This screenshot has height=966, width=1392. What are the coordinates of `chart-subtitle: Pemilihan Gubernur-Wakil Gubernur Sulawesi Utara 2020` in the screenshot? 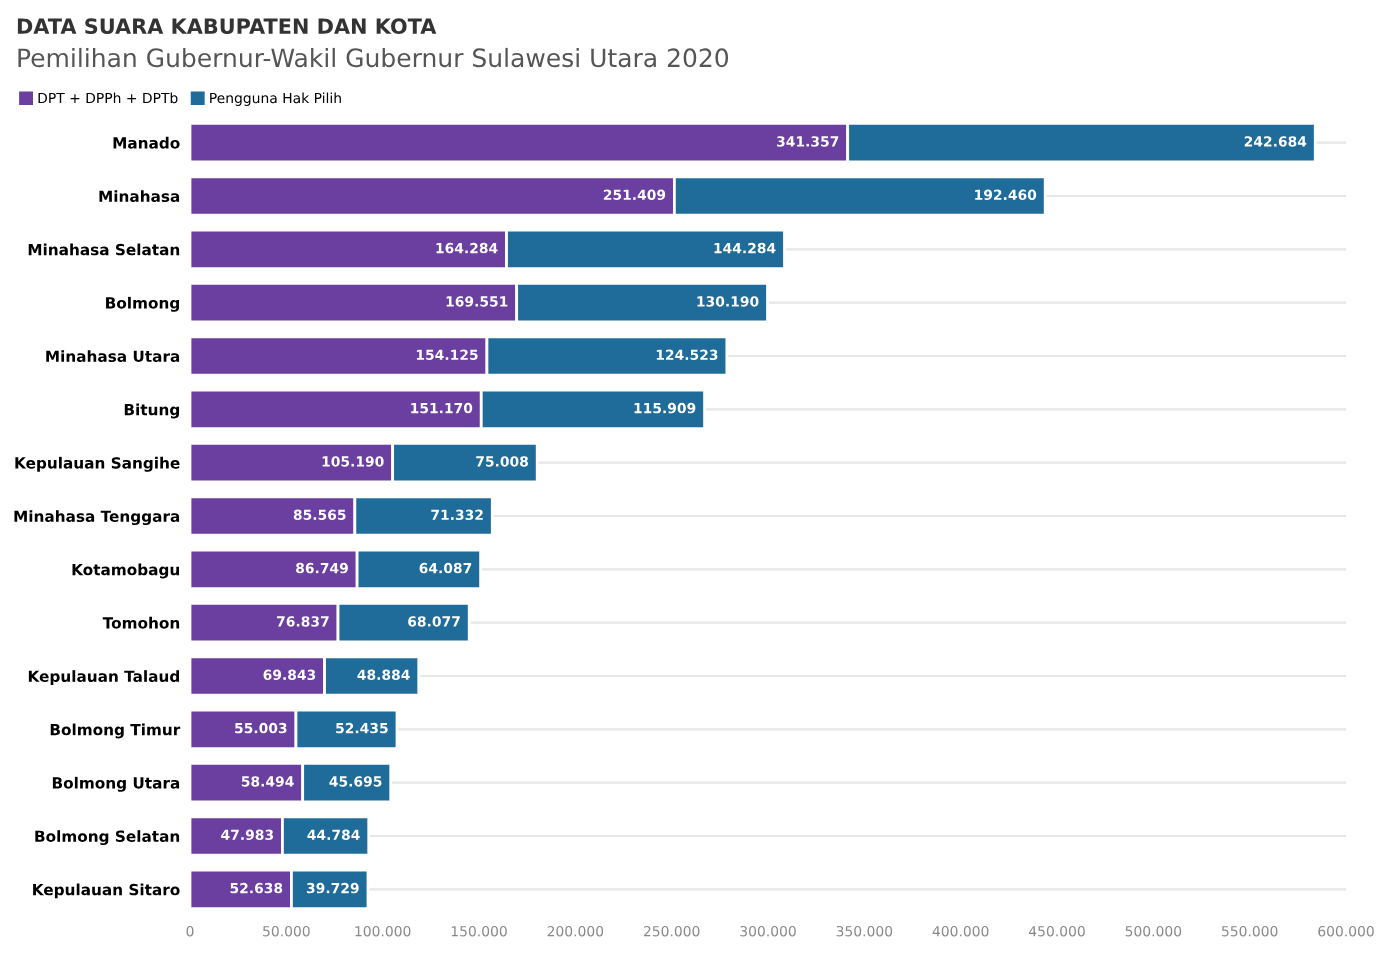 It's located at (373, 57).